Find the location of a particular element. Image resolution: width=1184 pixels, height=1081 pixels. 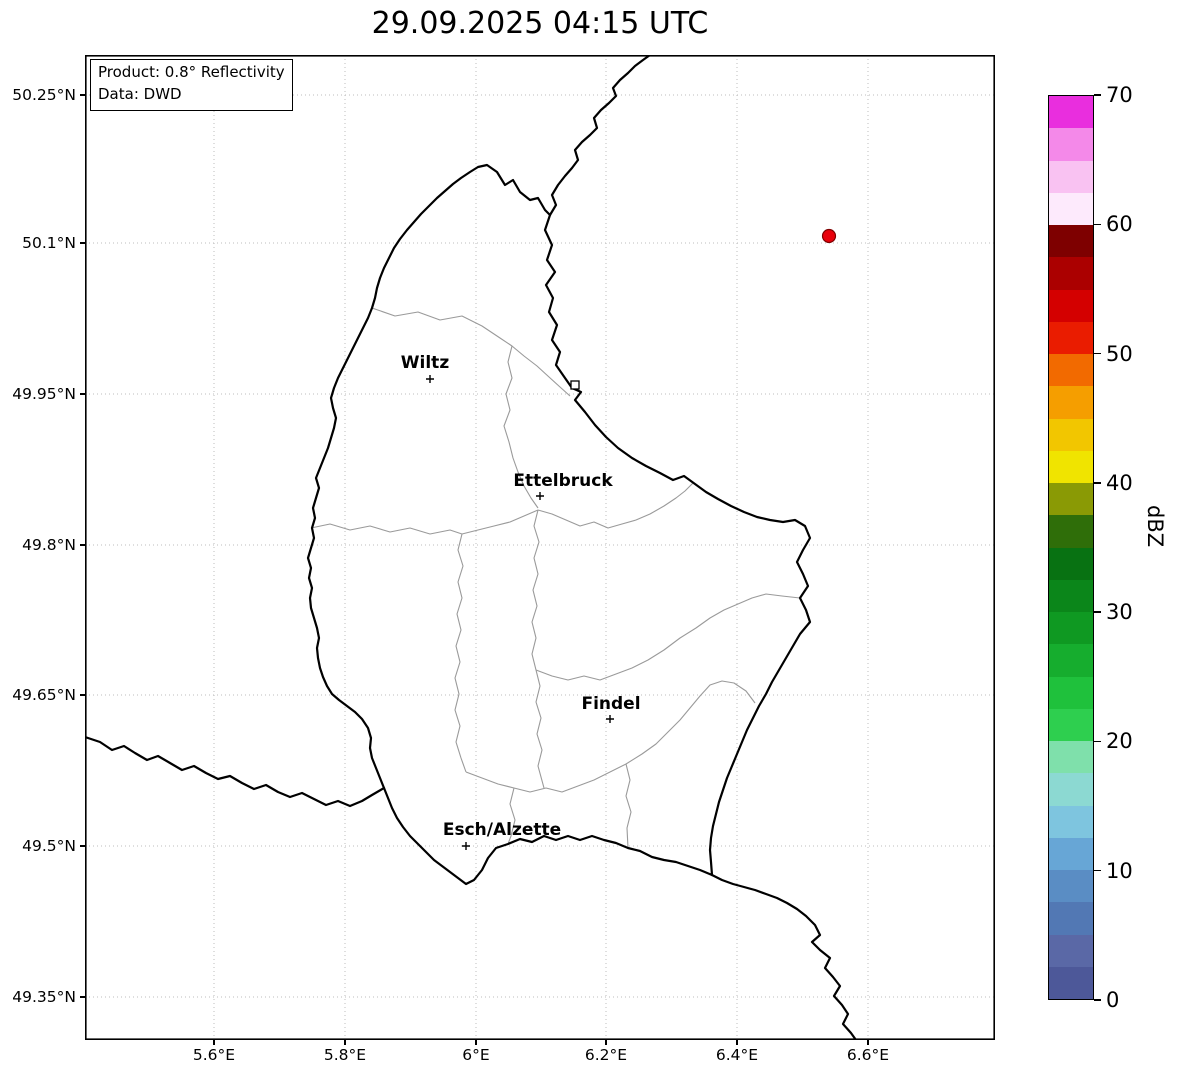

colorbar-tick-label: 40 is located at coordinates (1119, 482).